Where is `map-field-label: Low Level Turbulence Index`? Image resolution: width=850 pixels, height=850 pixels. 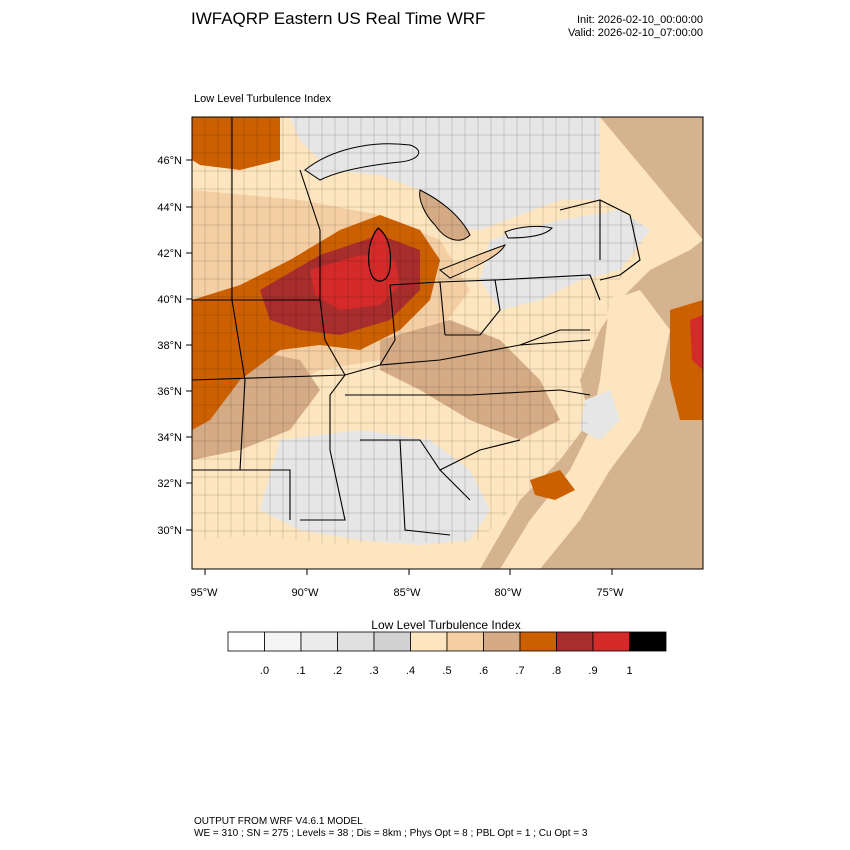
map-field-label: Low Level Turbulence Index is located at coordinates (262, 99).